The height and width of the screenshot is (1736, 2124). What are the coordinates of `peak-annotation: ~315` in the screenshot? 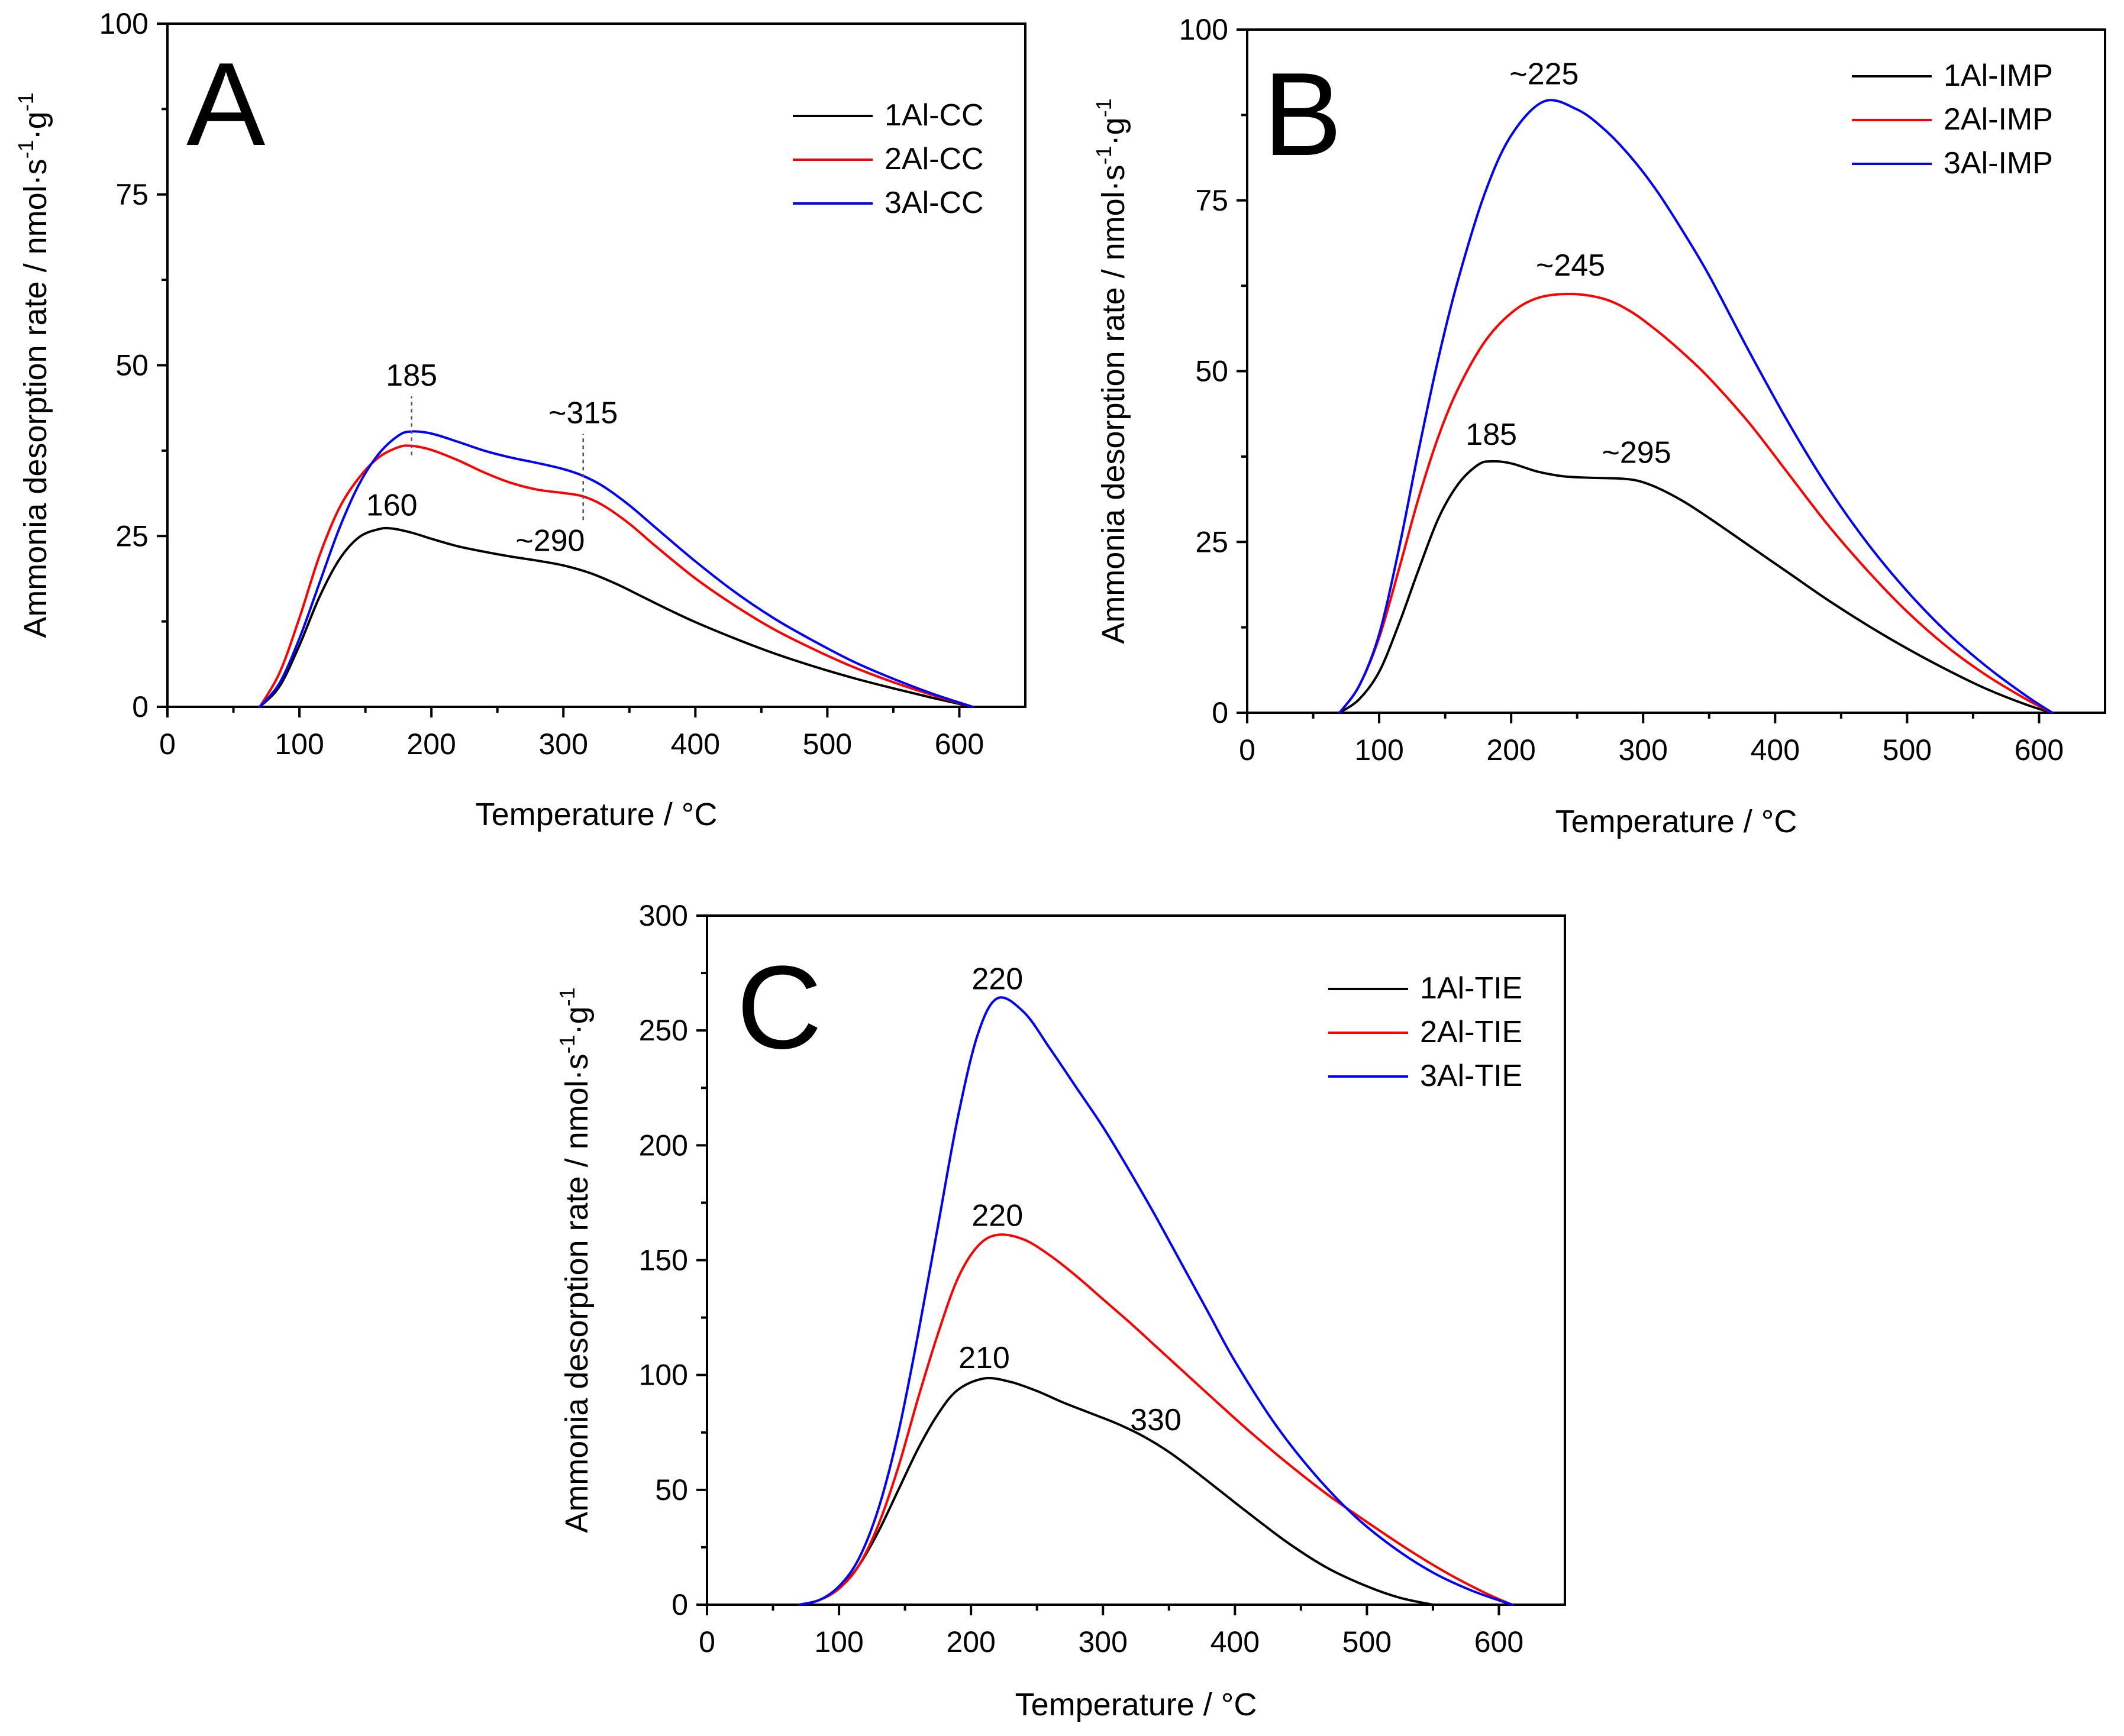 It's located at (583, 413).